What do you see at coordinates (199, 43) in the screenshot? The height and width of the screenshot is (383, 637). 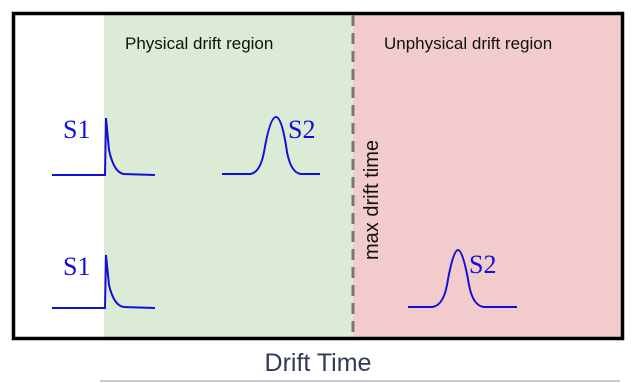 I see `physical-region-label: Physical drift region` at bounding box center [199, 43].